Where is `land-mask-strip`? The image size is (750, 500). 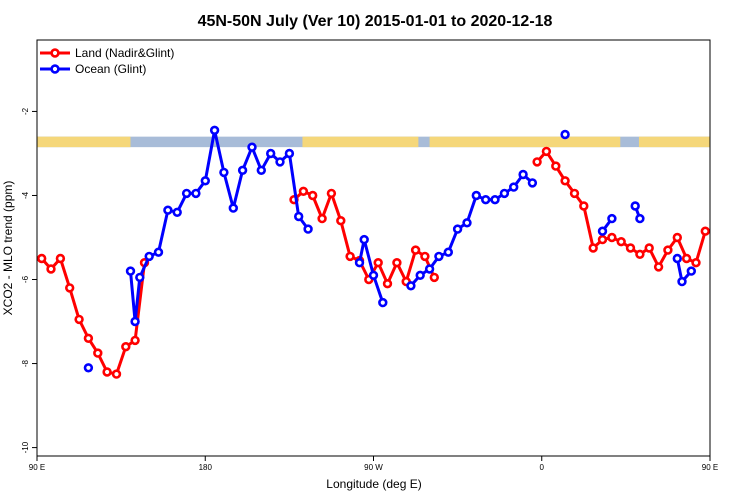
land-mask-strip is located at coordinates (373, 142).